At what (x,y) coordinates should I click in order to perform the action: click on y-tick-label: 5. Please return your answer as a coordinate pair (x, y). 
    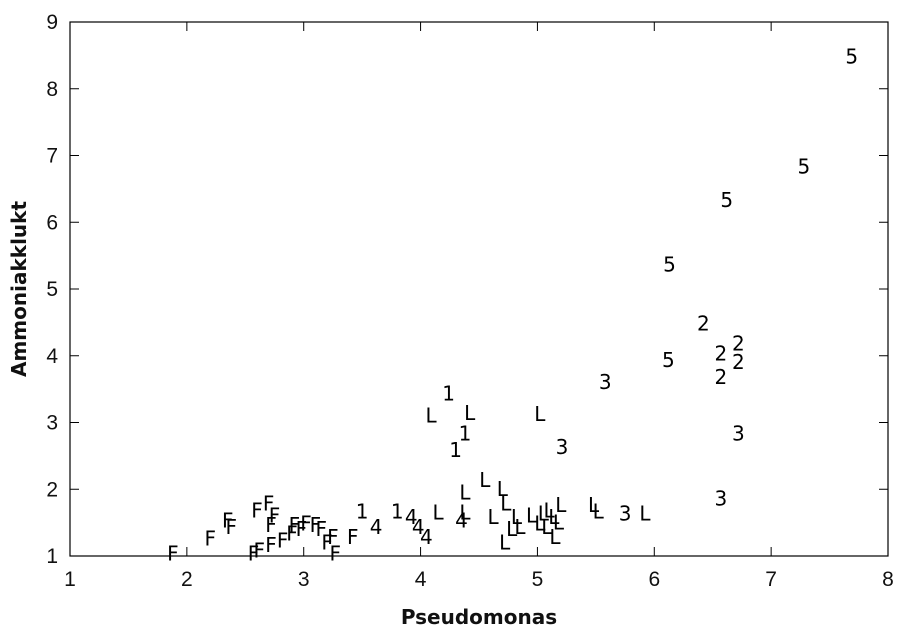
    Looking at the image, I should click on (52, 289).